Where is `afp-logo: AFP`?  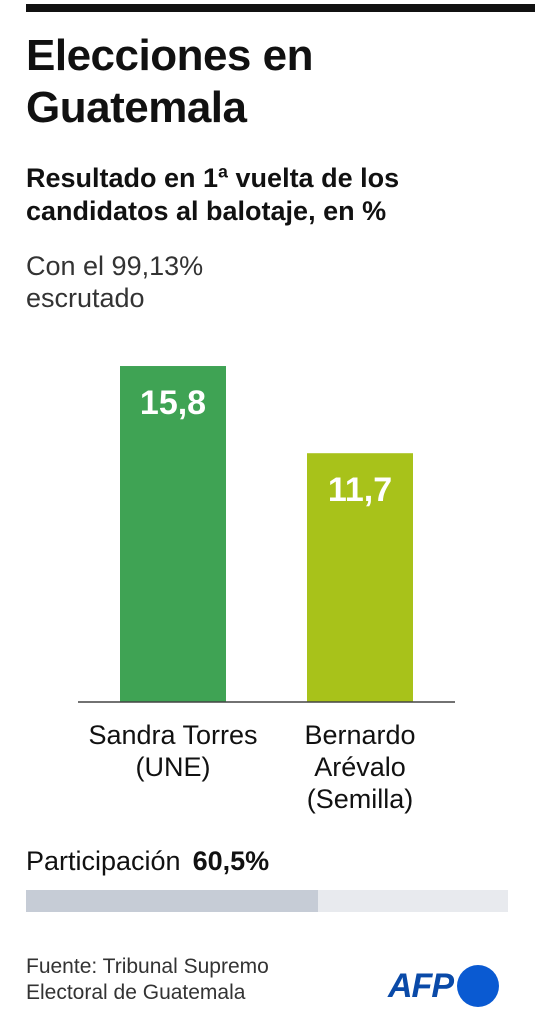 afp-logo: AFP is located at coordinates (443, 986).